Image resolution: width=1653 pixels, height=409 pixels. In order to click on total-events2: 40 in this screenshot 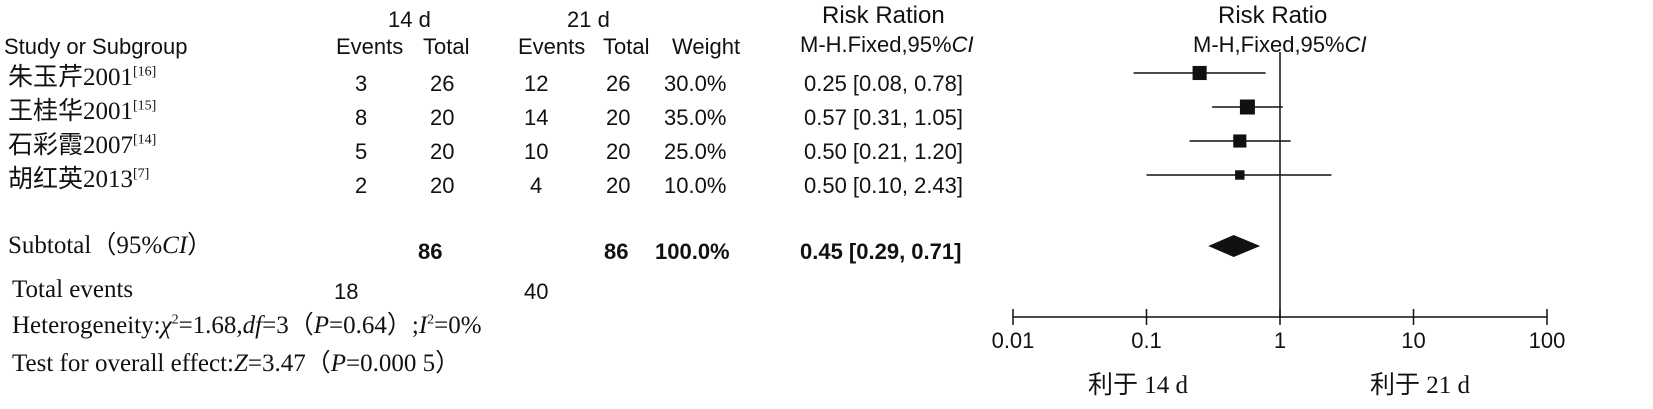, I will do `click(536, 291)`.